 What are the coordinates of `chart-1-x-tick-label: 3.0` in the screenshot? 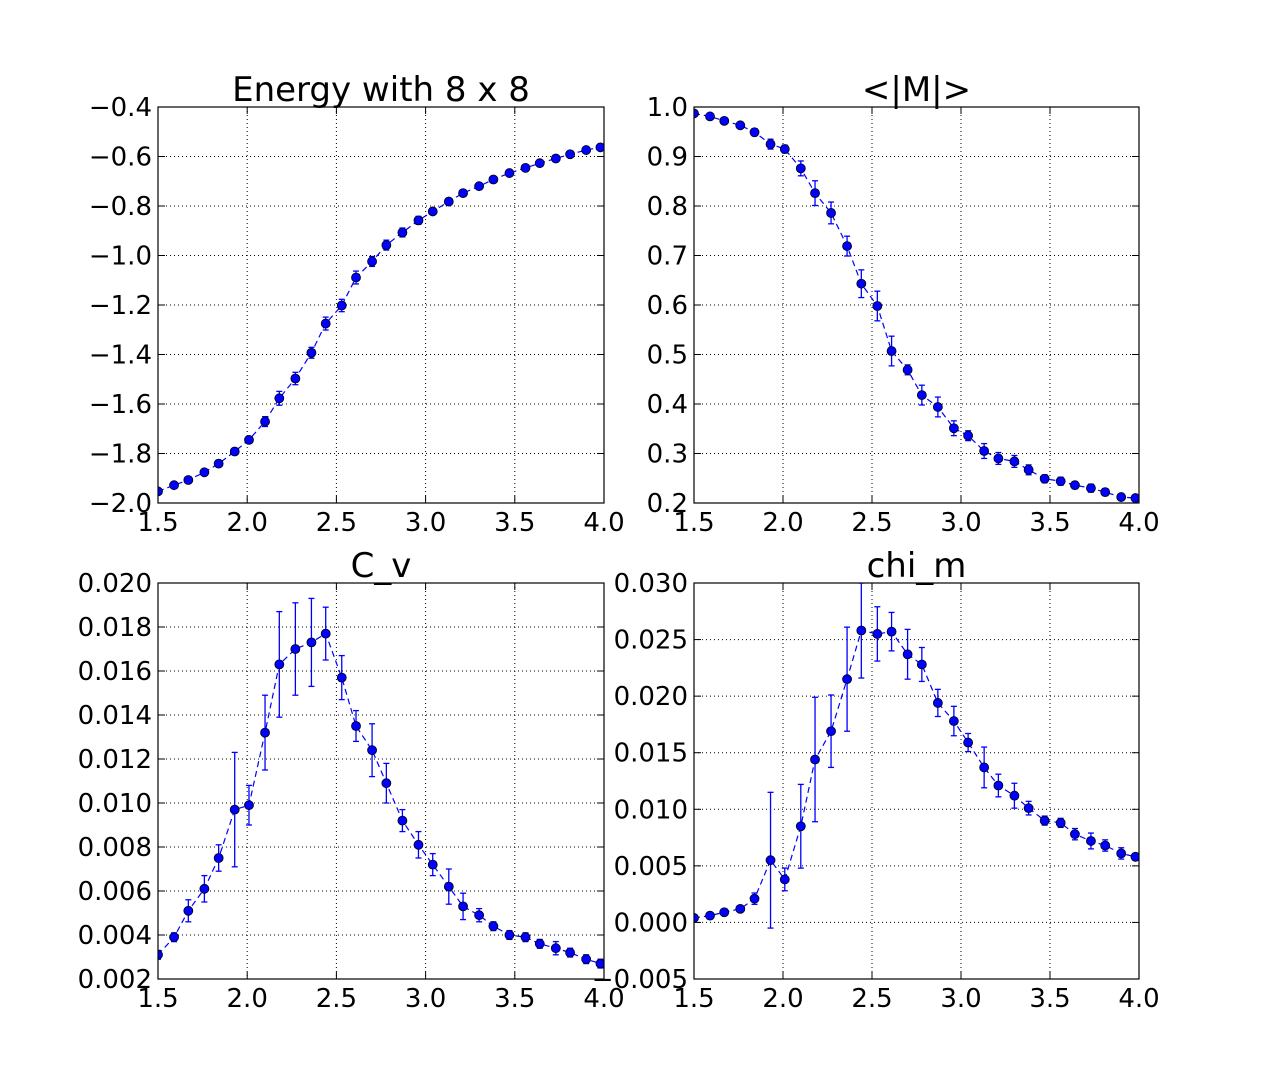 It's located at (960, 523).